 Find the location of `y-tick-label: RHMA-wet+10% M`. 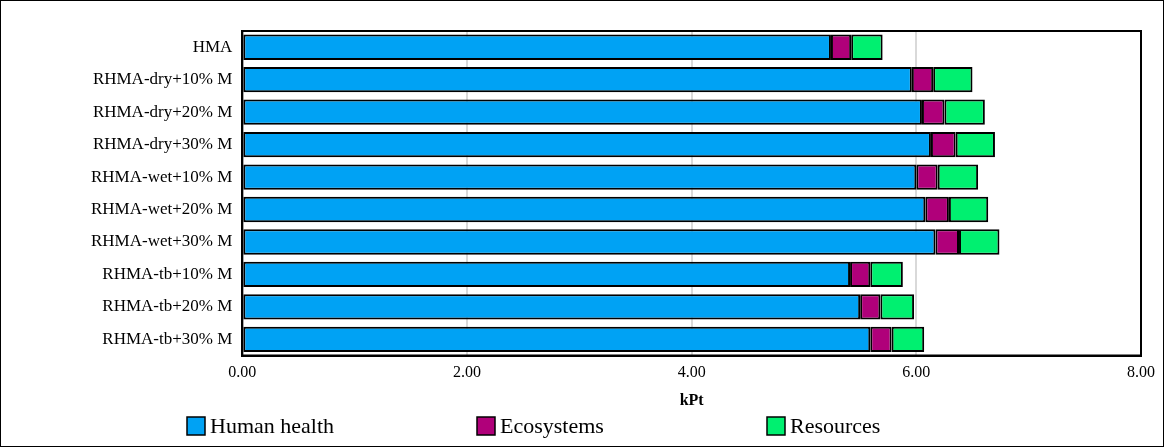

y-tick-label: RHMA-wet+10% M is located at coordinates (161, 176).